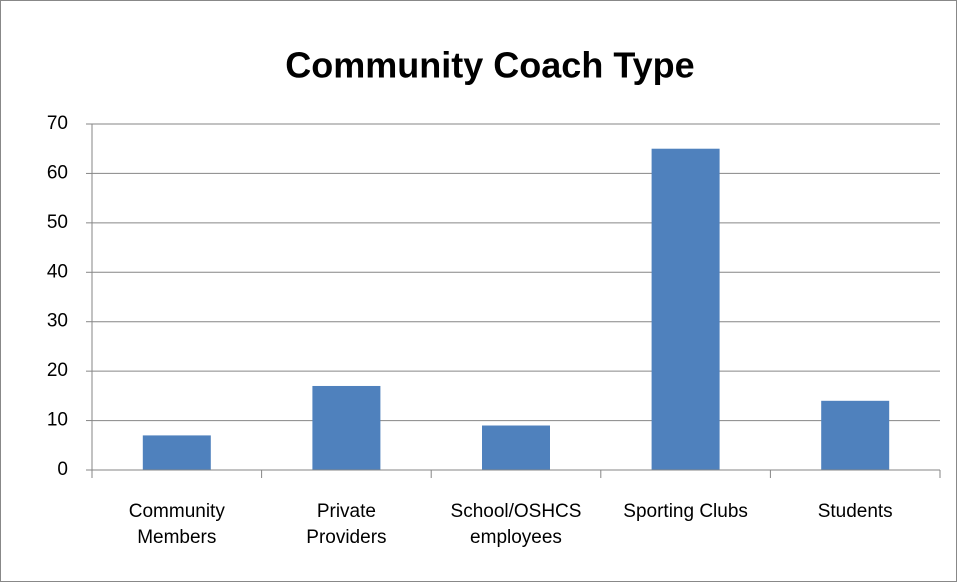 This screenshot has height=583, width=958. I want to click on x-tick-label: Students, so click(855, 511).